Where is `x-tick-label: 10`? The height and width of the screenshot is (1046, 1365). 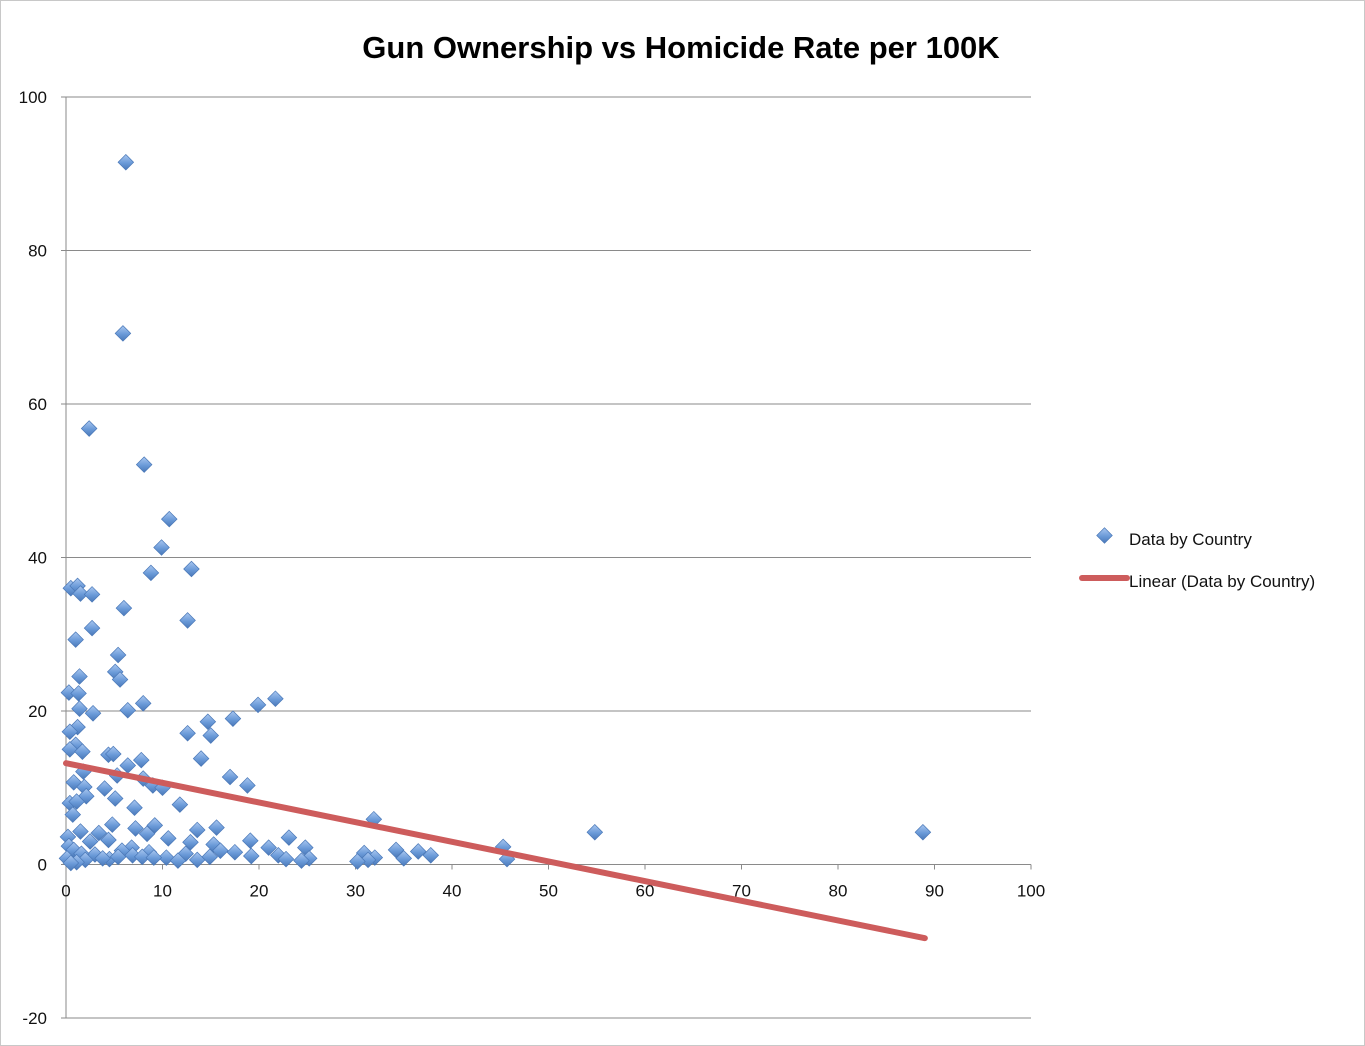 x-tick-label: 10 is located at coordinates (162, 891).